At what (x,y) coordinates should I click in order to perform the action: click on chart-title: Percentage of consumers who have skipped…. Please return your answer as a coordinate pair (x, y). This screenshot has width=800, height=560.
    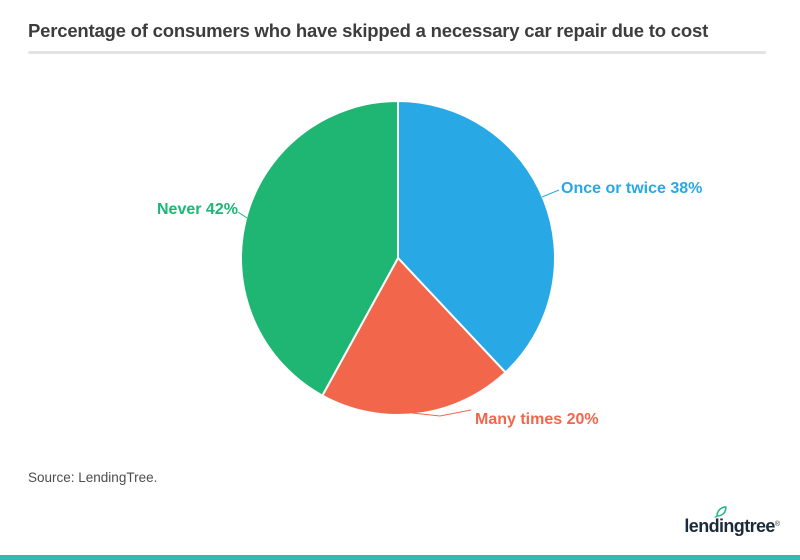
    Looking at the image, I should click on (368, 30).